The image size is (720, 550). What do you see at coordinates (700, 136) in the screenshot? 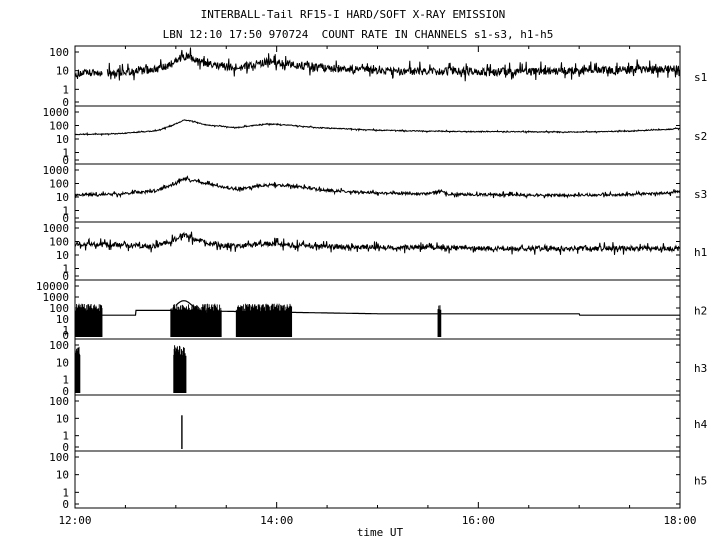
I see `panel-label-s2: s2` at bounding box center [700, 136].